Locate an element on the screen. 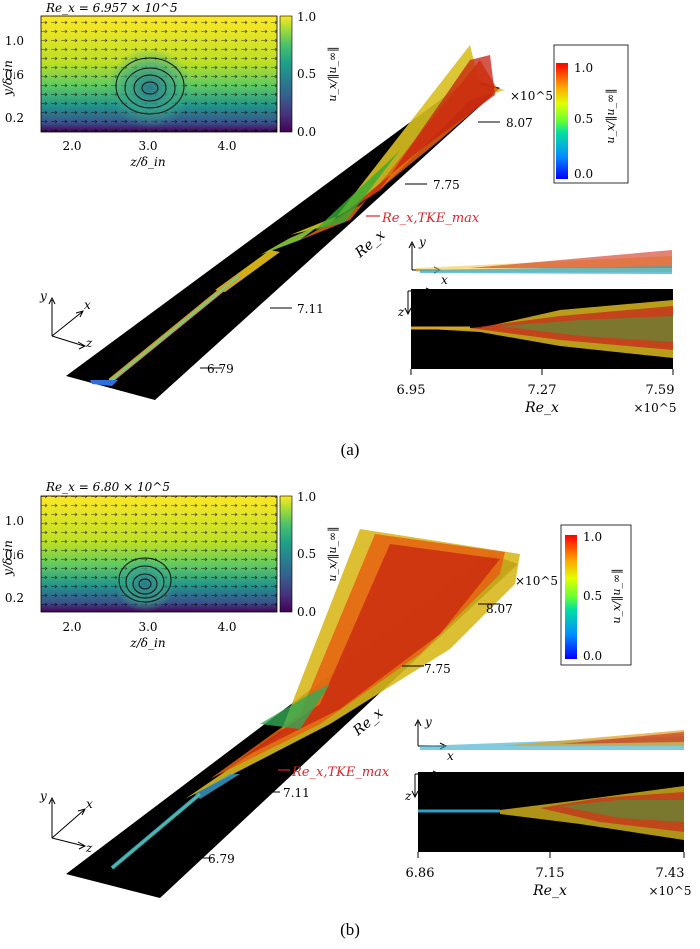 Image resolution: width=700 pixels, height=949 pixels. panel-b-caption: (b) is located at coordinates (350, 929).